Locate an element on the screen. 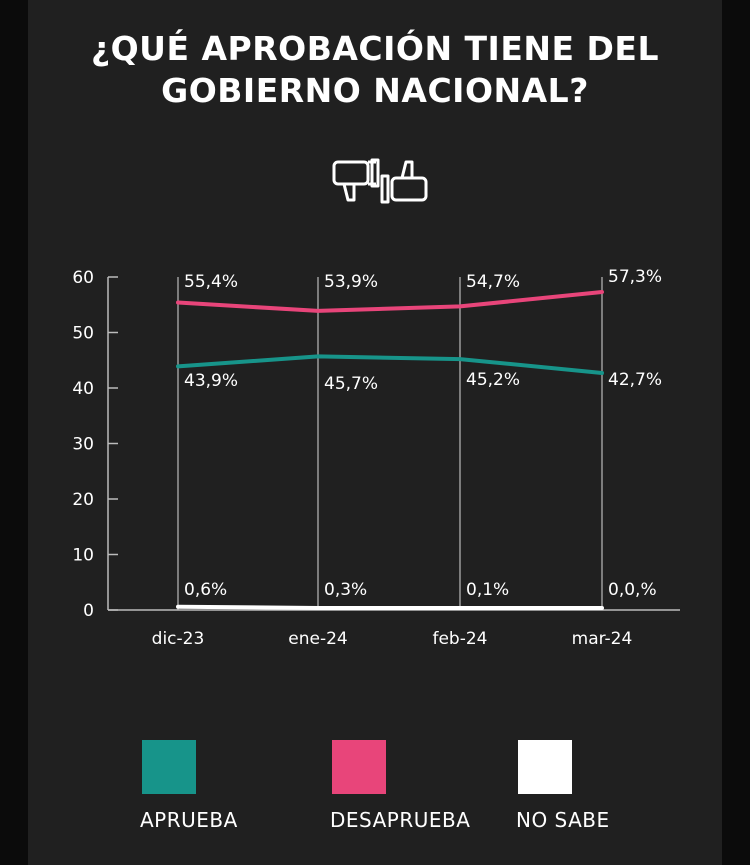  legend-swatch-no-sabe is located at coordinates (545, 767).